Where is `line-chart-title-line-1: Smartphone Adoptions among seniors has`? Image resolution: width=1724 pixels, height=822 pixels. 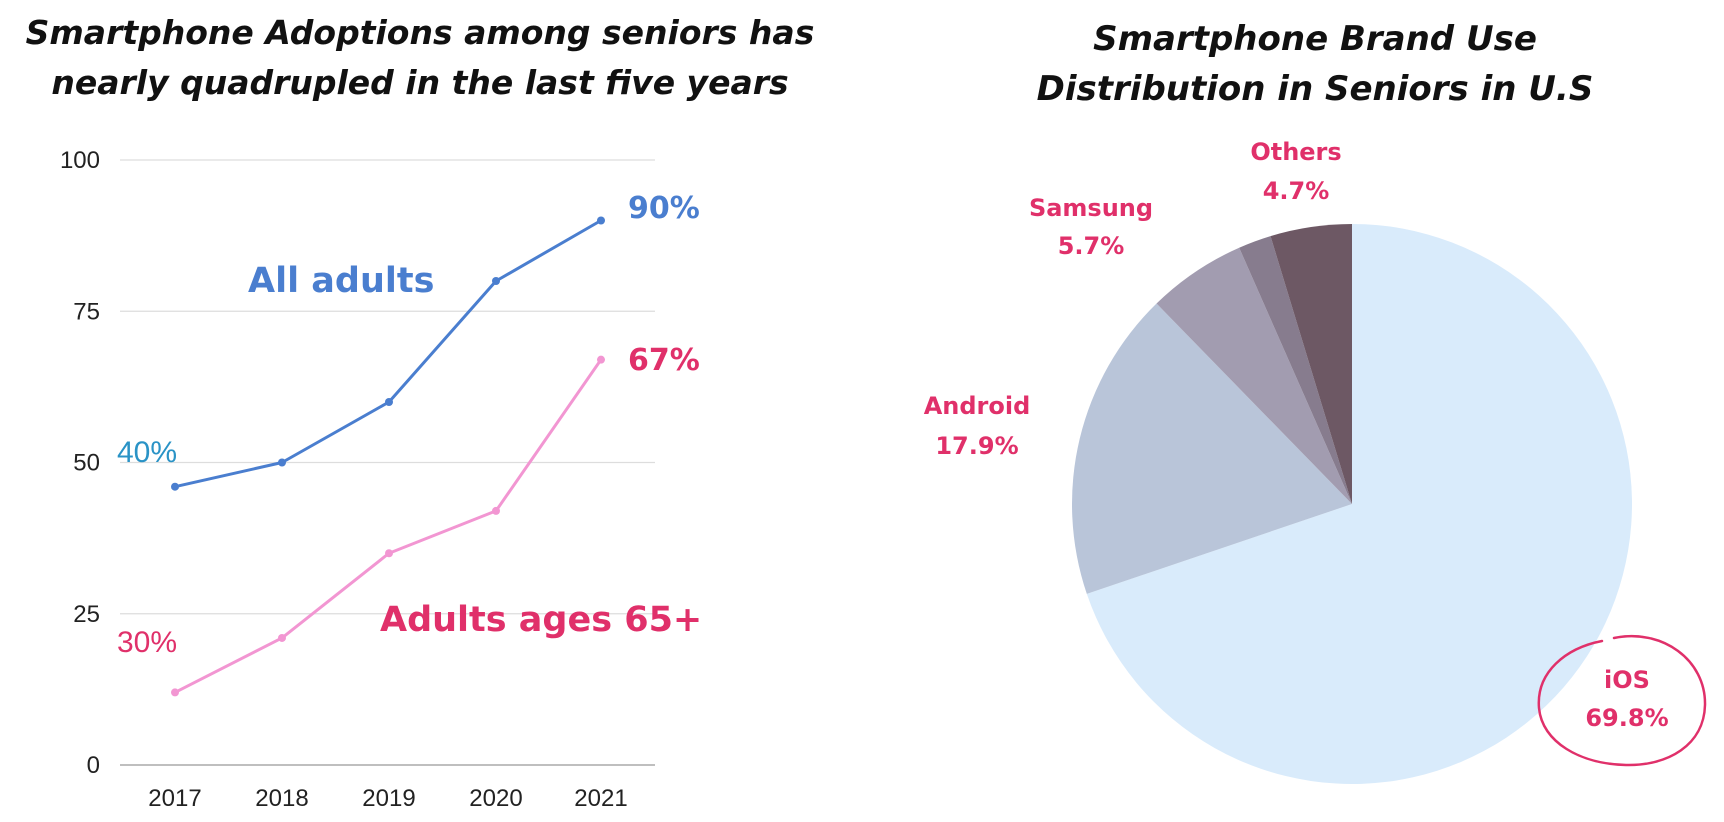
line-chart-title-line-1: Smartphone Adoptions among seniors has is located at coordinates (420, 32).